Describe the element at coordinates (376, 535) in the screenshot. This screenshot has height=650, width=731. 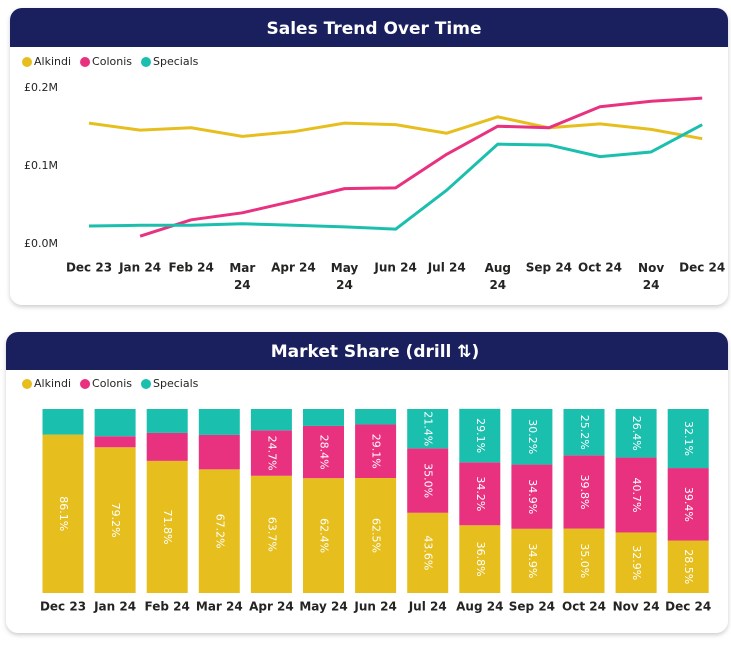
I see `data-label: 62.5%` at that location.